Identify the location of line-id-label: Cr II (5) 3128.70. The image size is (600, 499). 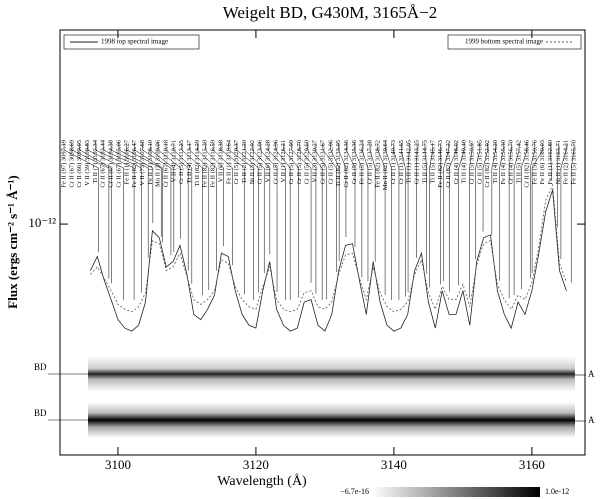
(299, 162).